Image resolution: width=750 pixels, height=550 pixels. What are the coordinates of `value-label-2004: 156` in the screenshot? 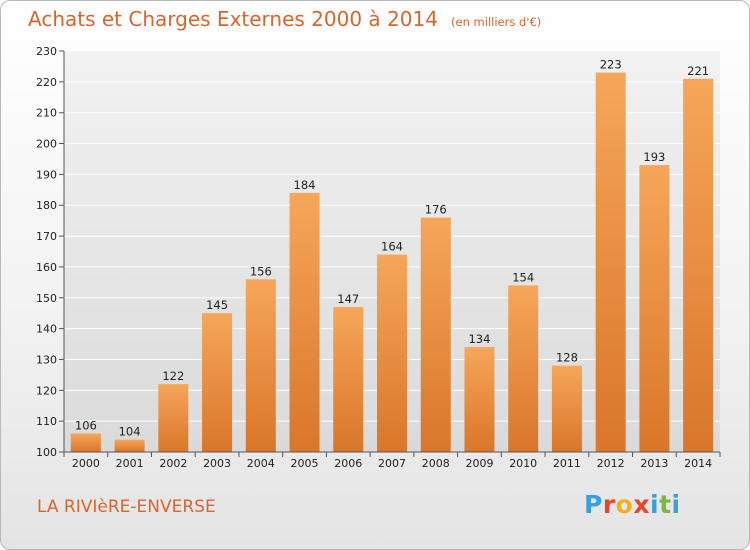 It's located at (261, 271).